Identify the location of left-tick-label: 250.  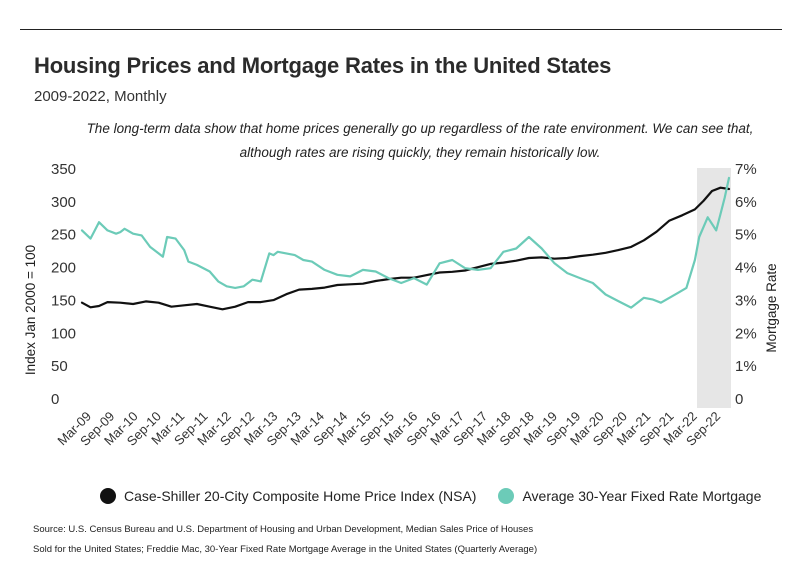
(63, 235).